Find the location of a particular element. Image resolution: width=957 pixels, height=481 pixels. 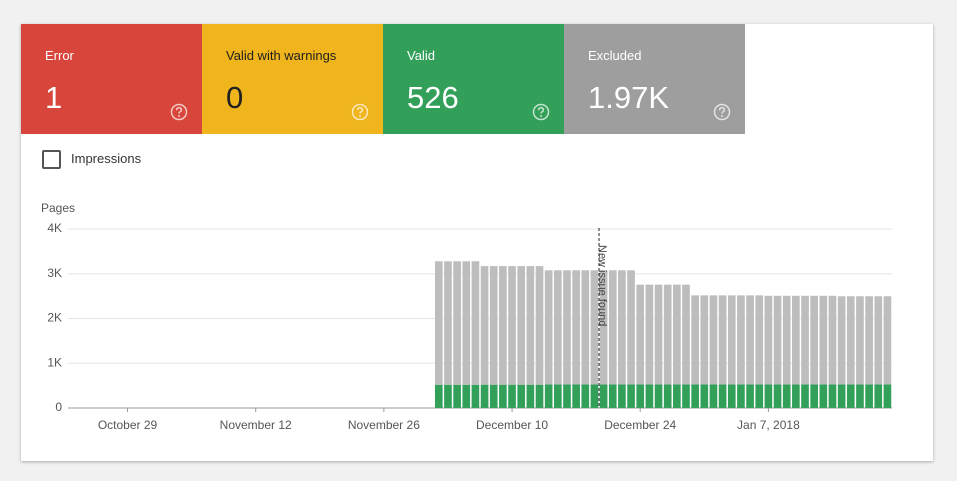

annotation-text: New issue found is located at coordinates (602, 285).